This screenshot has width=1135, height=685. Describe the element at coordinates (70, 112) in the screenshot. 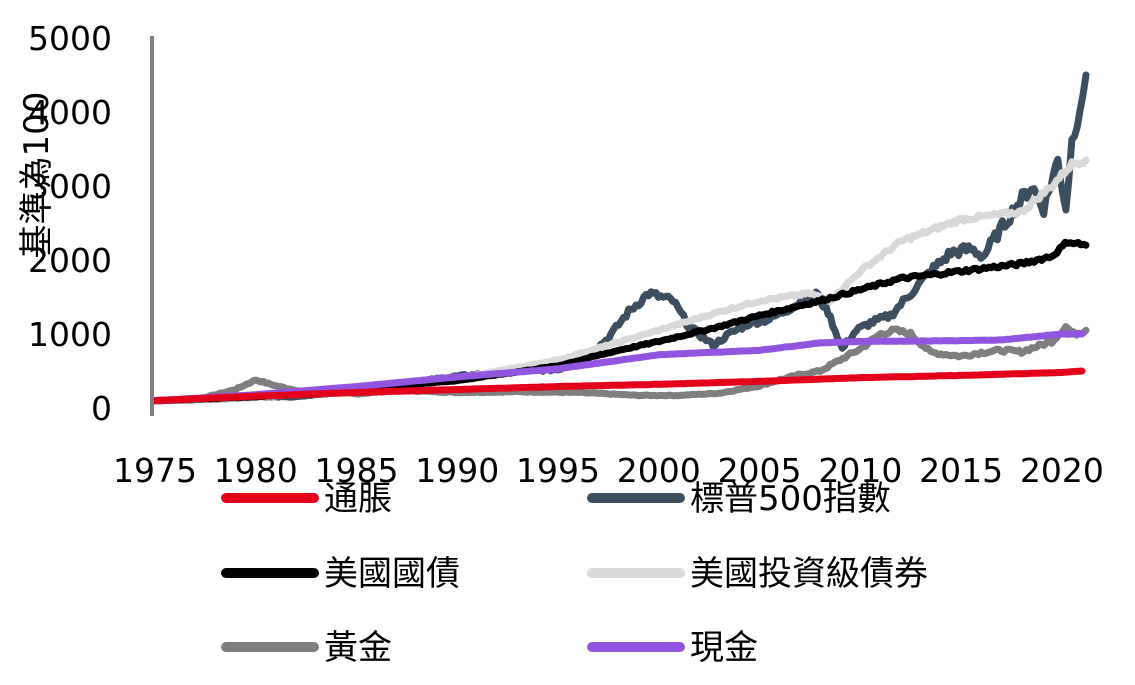

I see `y-tick-label: 4000` at that location.